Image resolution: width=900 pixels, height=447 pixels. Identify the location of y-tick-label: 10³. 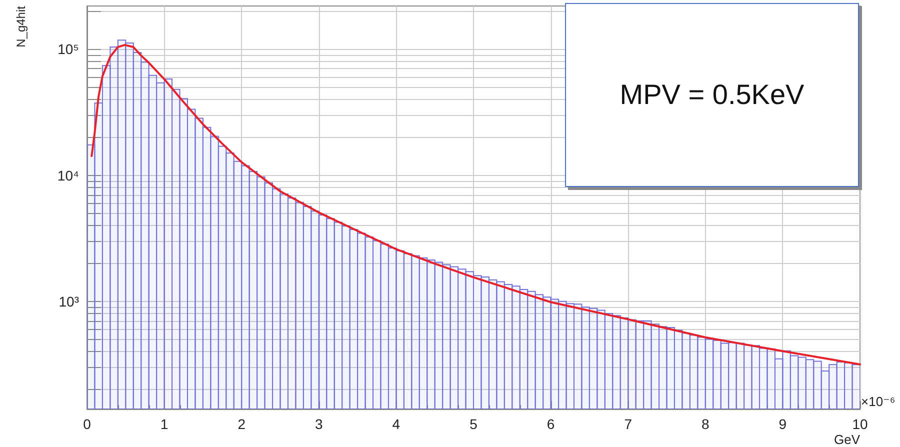
(69, 301).